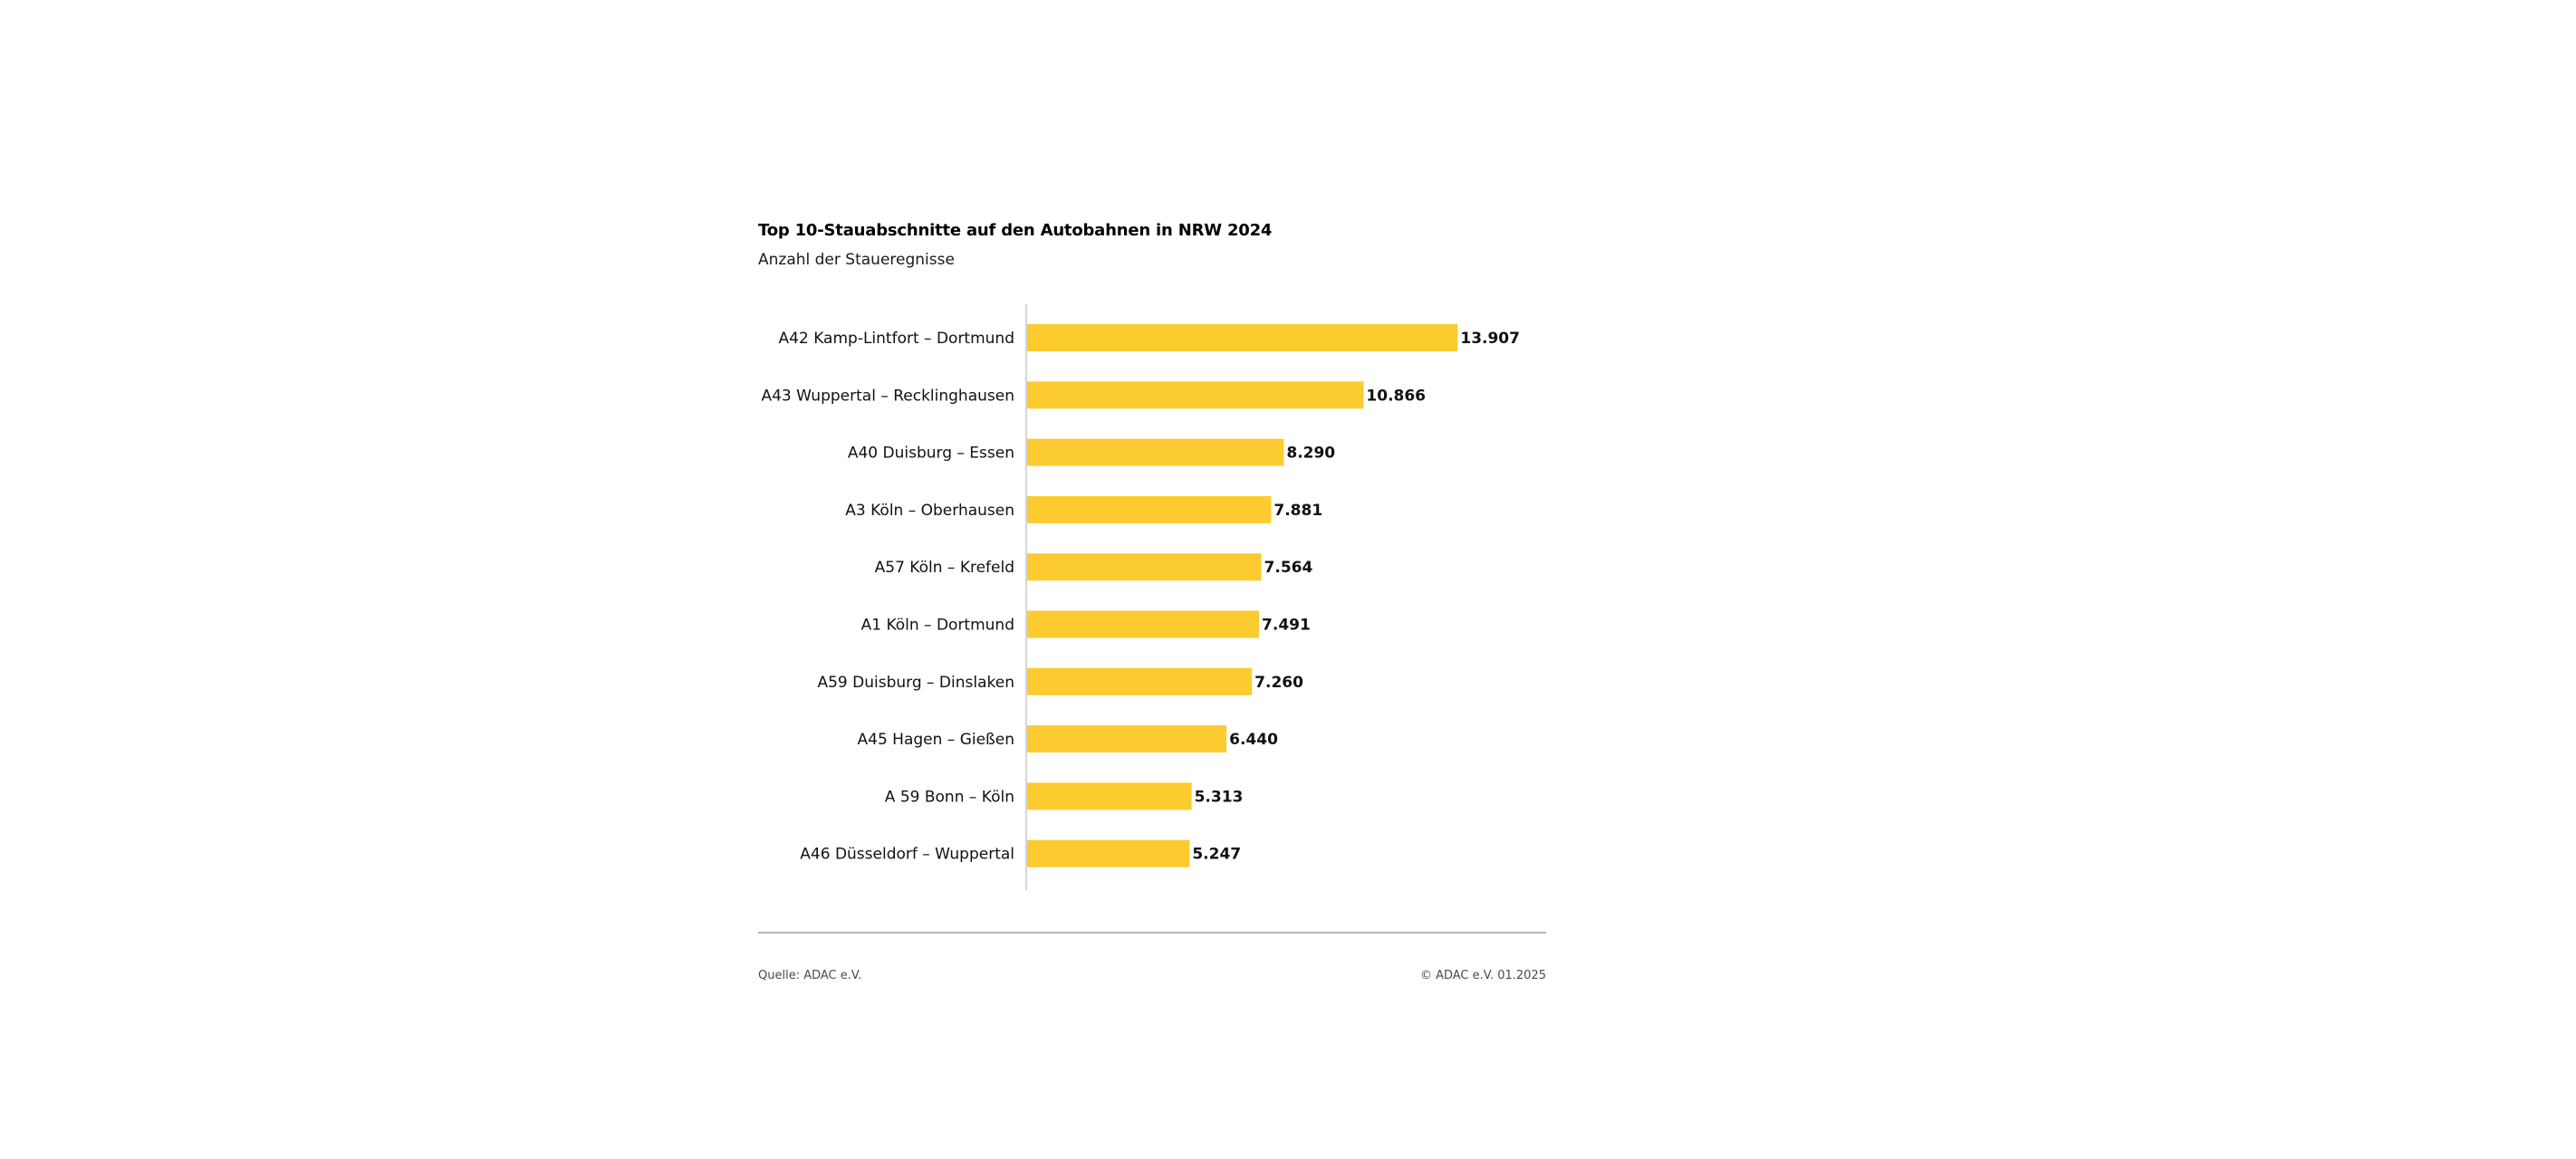 The image size is (2576, 1159). What do you see at coordinates (887, 396) in the screenshot?
I see `category-label: A43 Wuppertal – Recklinghausen` at bounding box center [887, 396].